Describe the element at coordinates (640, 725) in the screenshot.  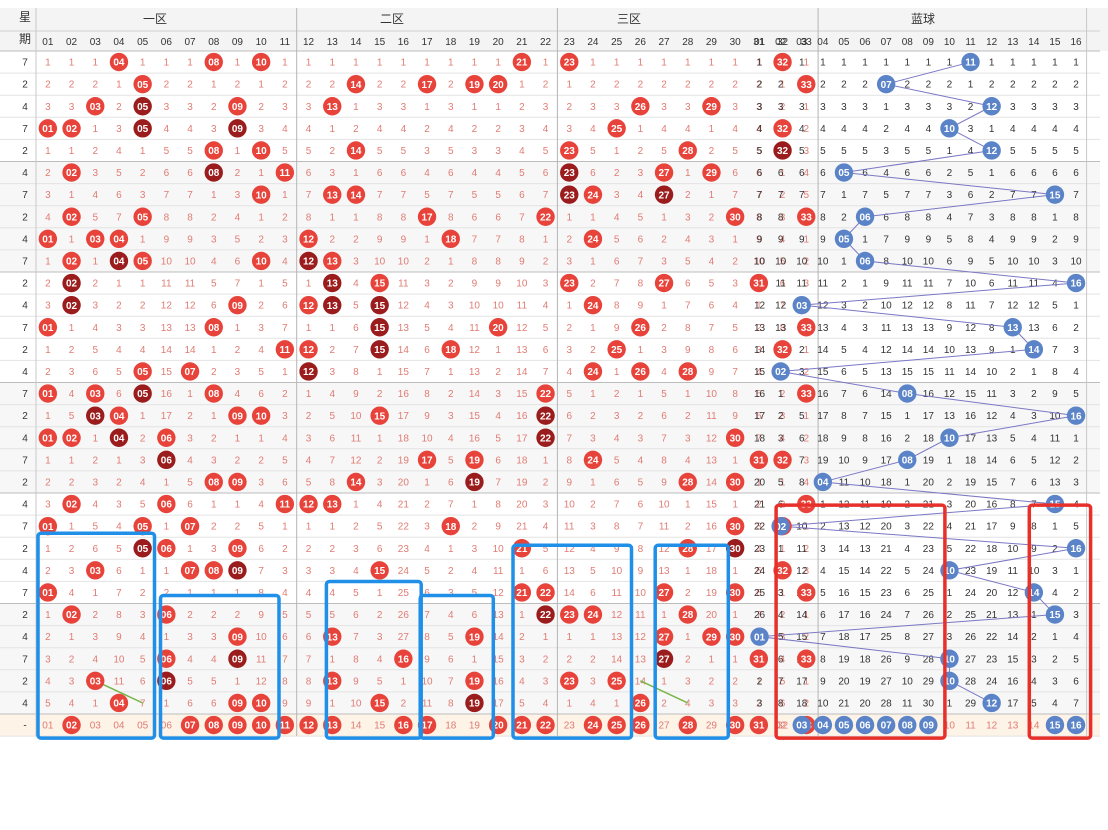
I see `footer-red-ball: 26` at that location.